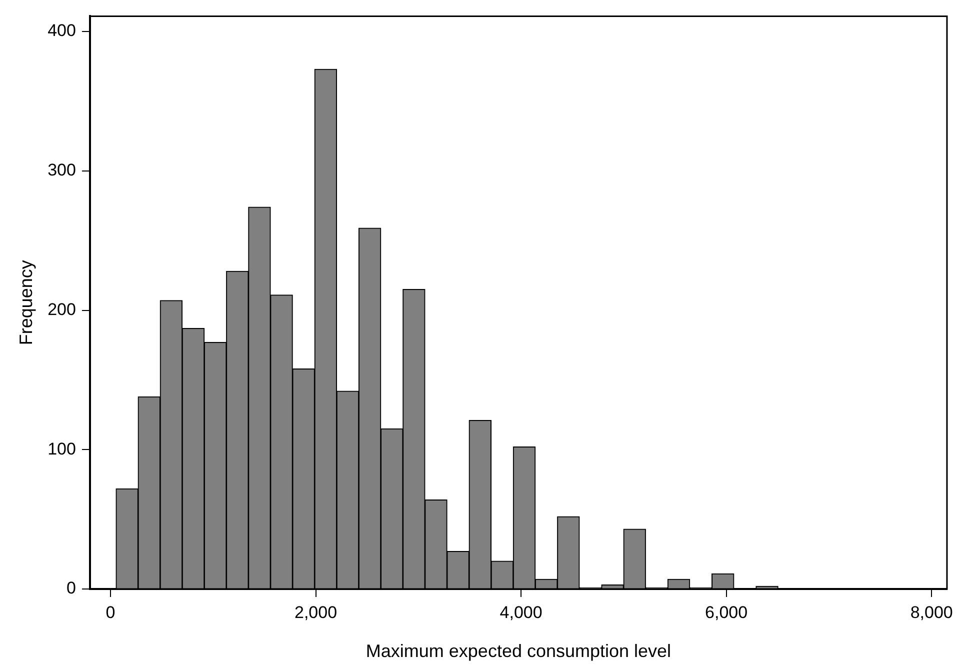 The image size is (959, 671). Describe the element at coordinates (62, 309) in the screenshot. I see `y-tick-label: 200` at that location.